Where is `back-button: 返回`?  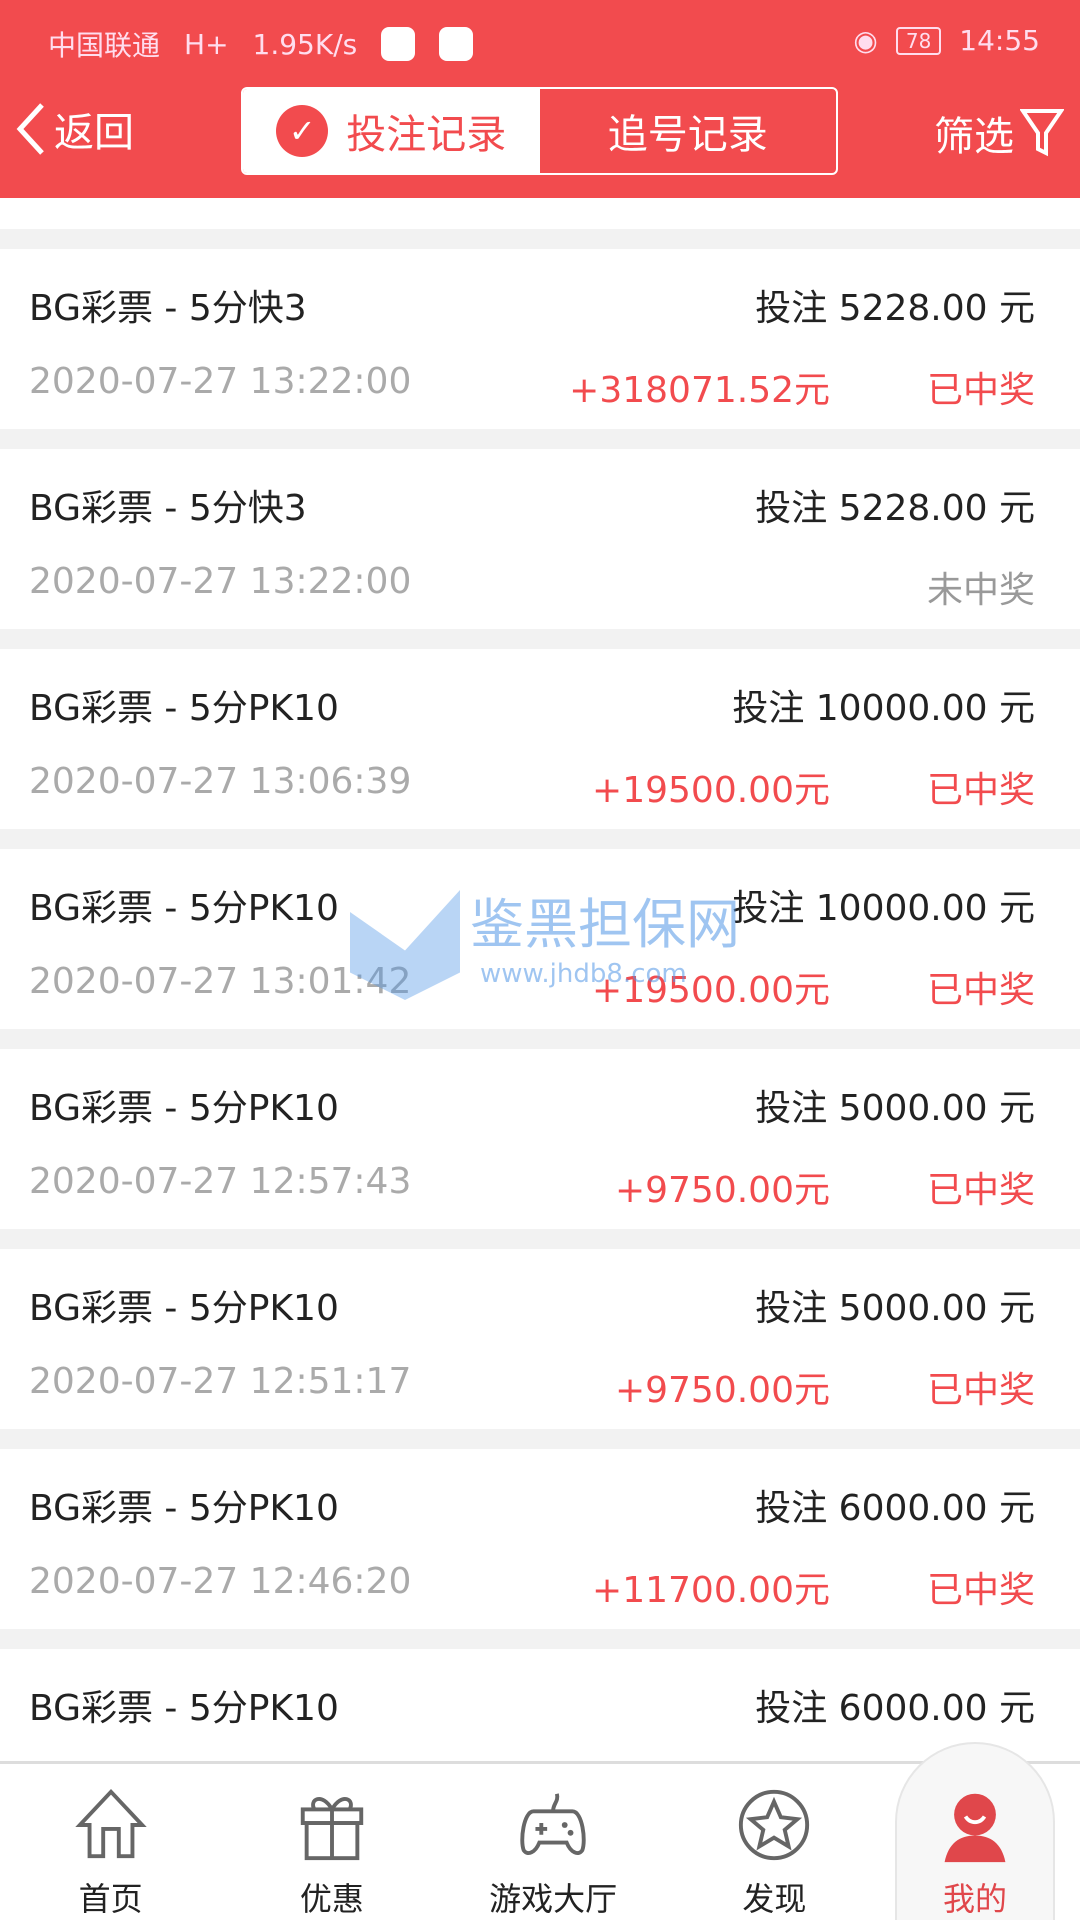
back-button: 返回 is located at coordinates (74, 129).